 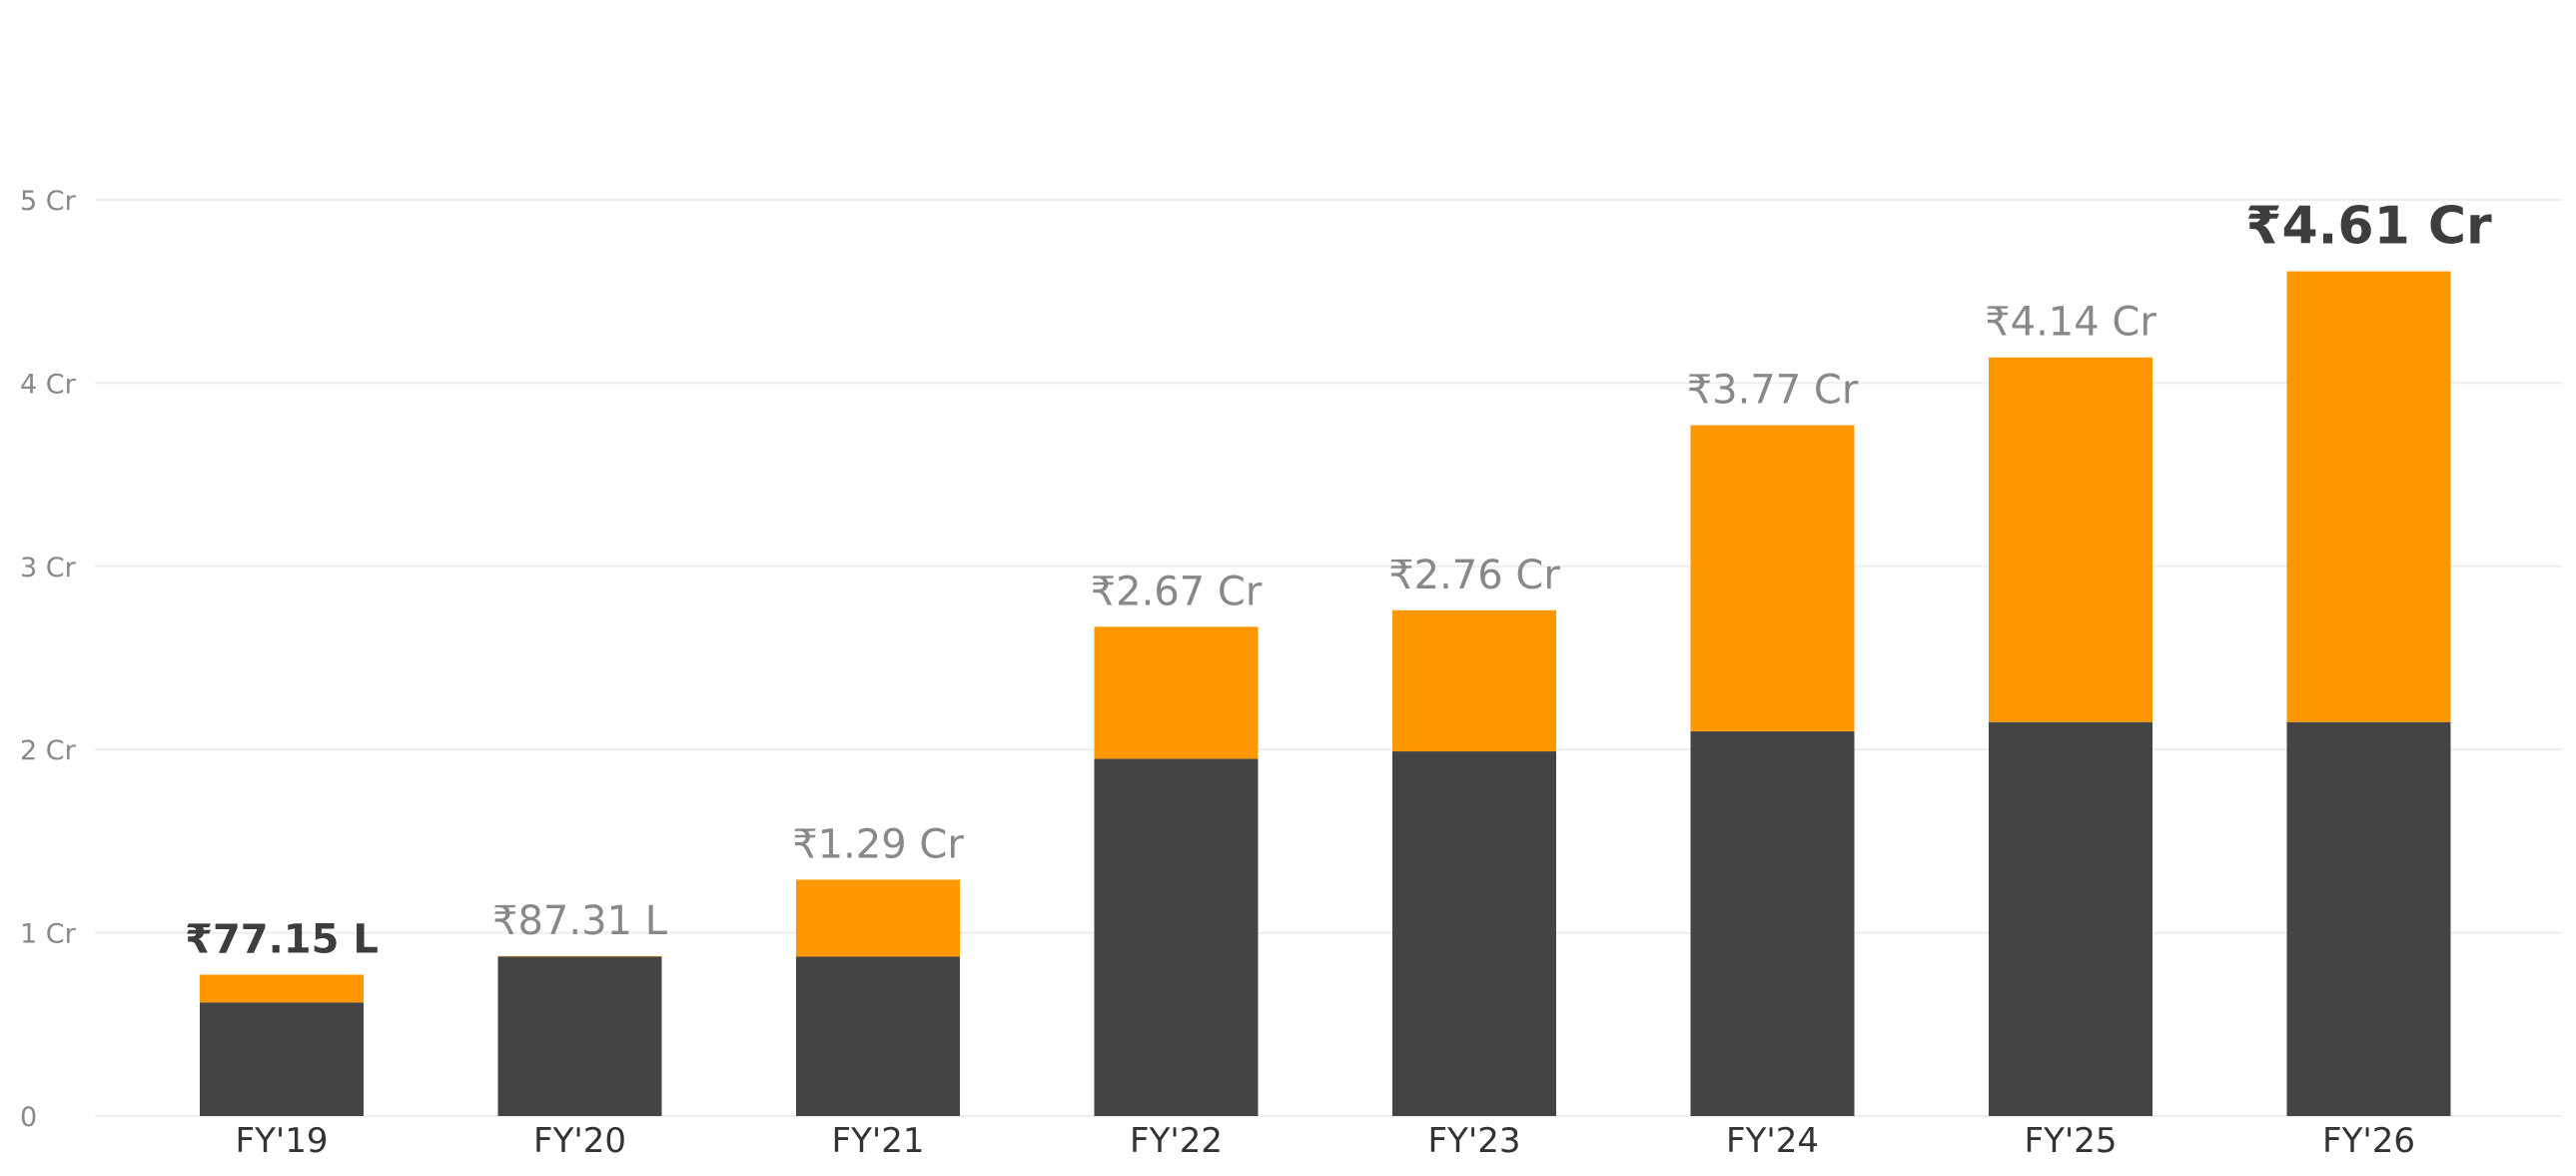 I want to click on x-axis-ticks: FY'19 FY'20 FY'21 FY'22 FY'23 FY'24 FY'25 FY'26, so click(x=1326, y=1141).